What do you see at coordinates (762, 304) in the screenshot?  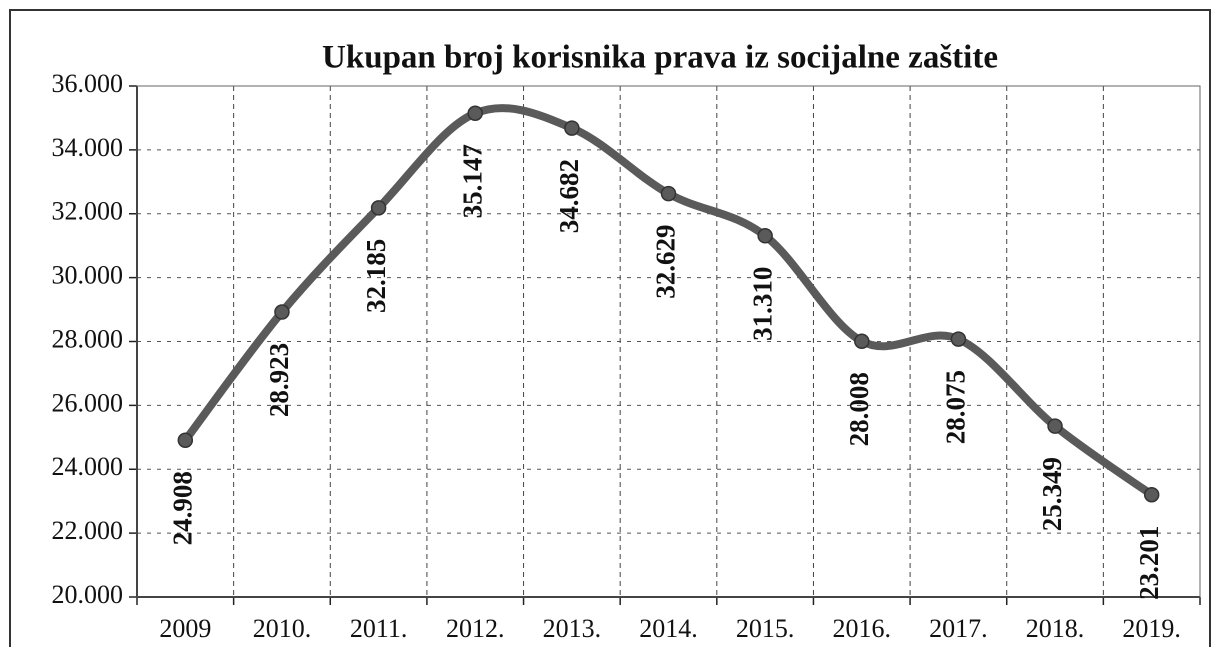 I see `data-label: 31.310` at bounding box center [762, 304].